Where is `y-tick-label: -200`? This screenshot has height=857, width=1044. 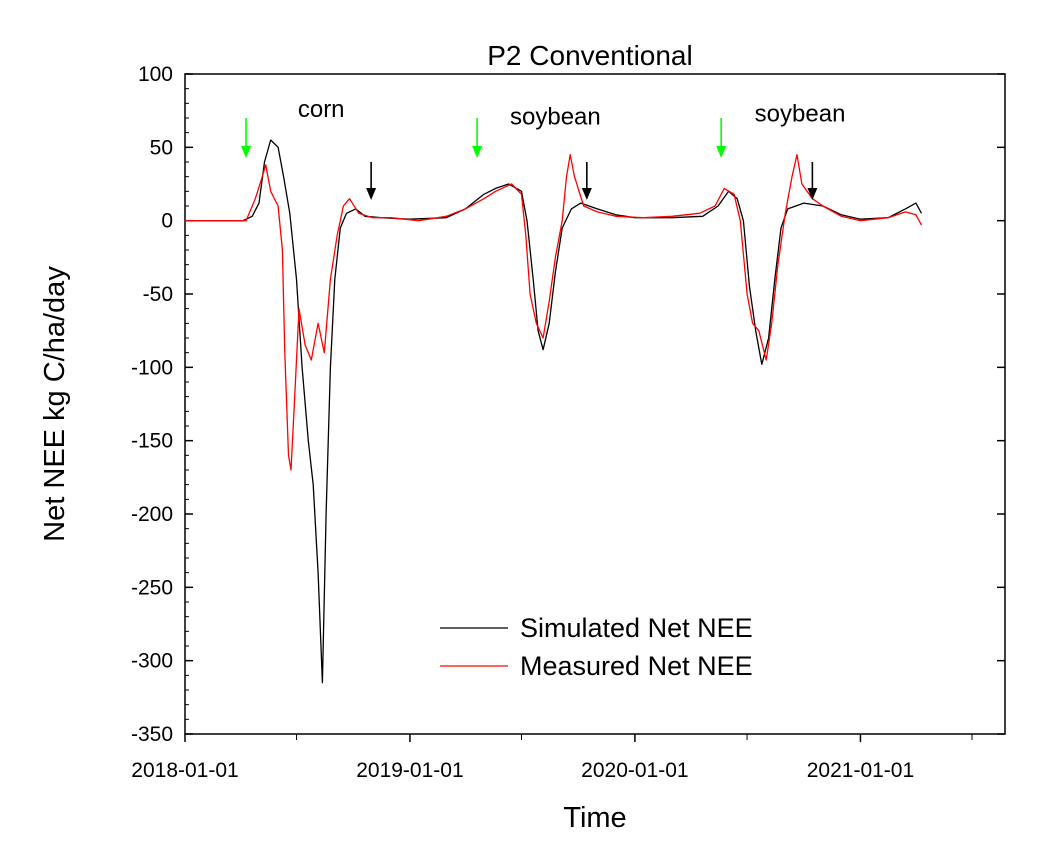
y-tick-label: -200 is located at coordinates (152, 514).